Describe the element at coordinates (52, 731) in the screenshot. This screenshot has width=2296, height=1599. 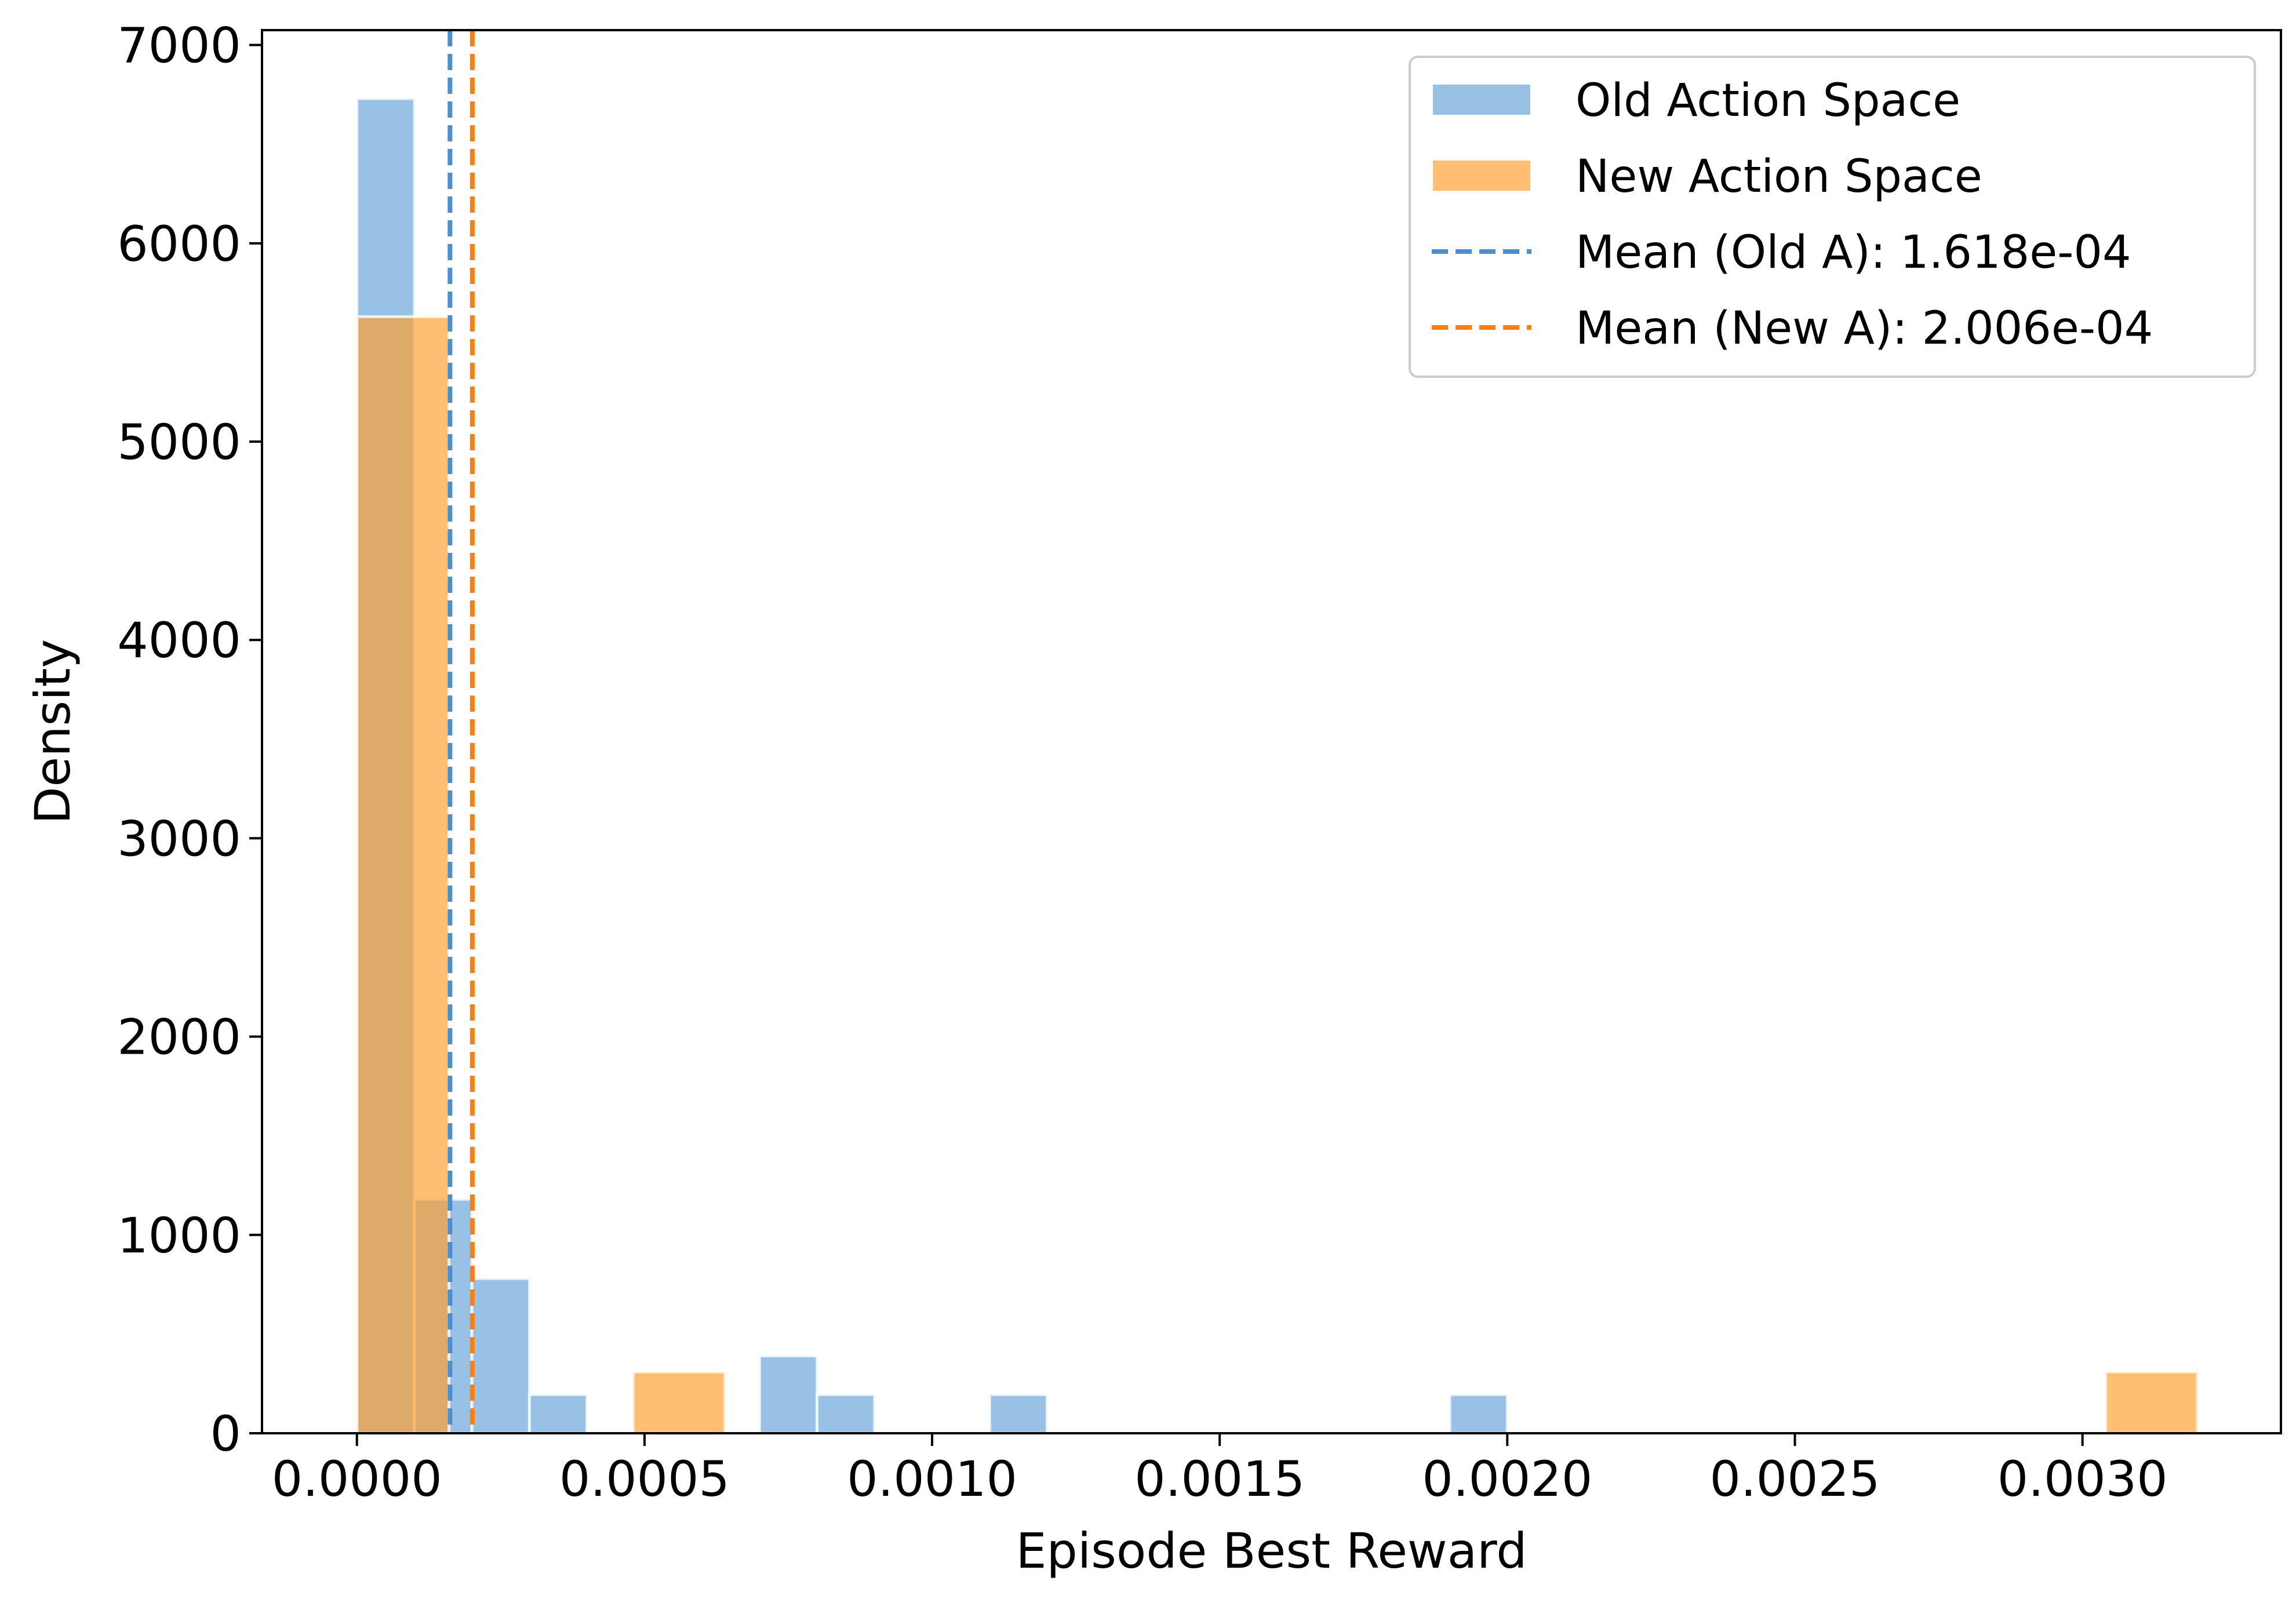
I see `y-axis-title: Density` at that location.